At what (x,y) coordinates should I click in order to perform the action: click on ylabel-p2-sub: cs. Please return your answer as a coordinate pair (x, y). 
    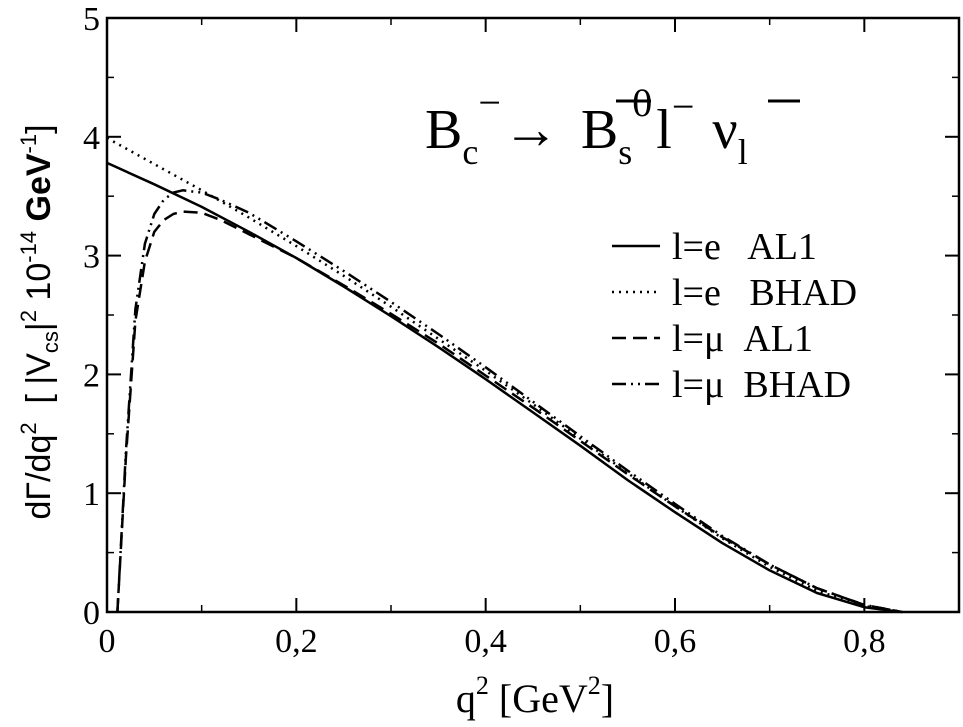
    Looking at the image, I should click on (50, 342).